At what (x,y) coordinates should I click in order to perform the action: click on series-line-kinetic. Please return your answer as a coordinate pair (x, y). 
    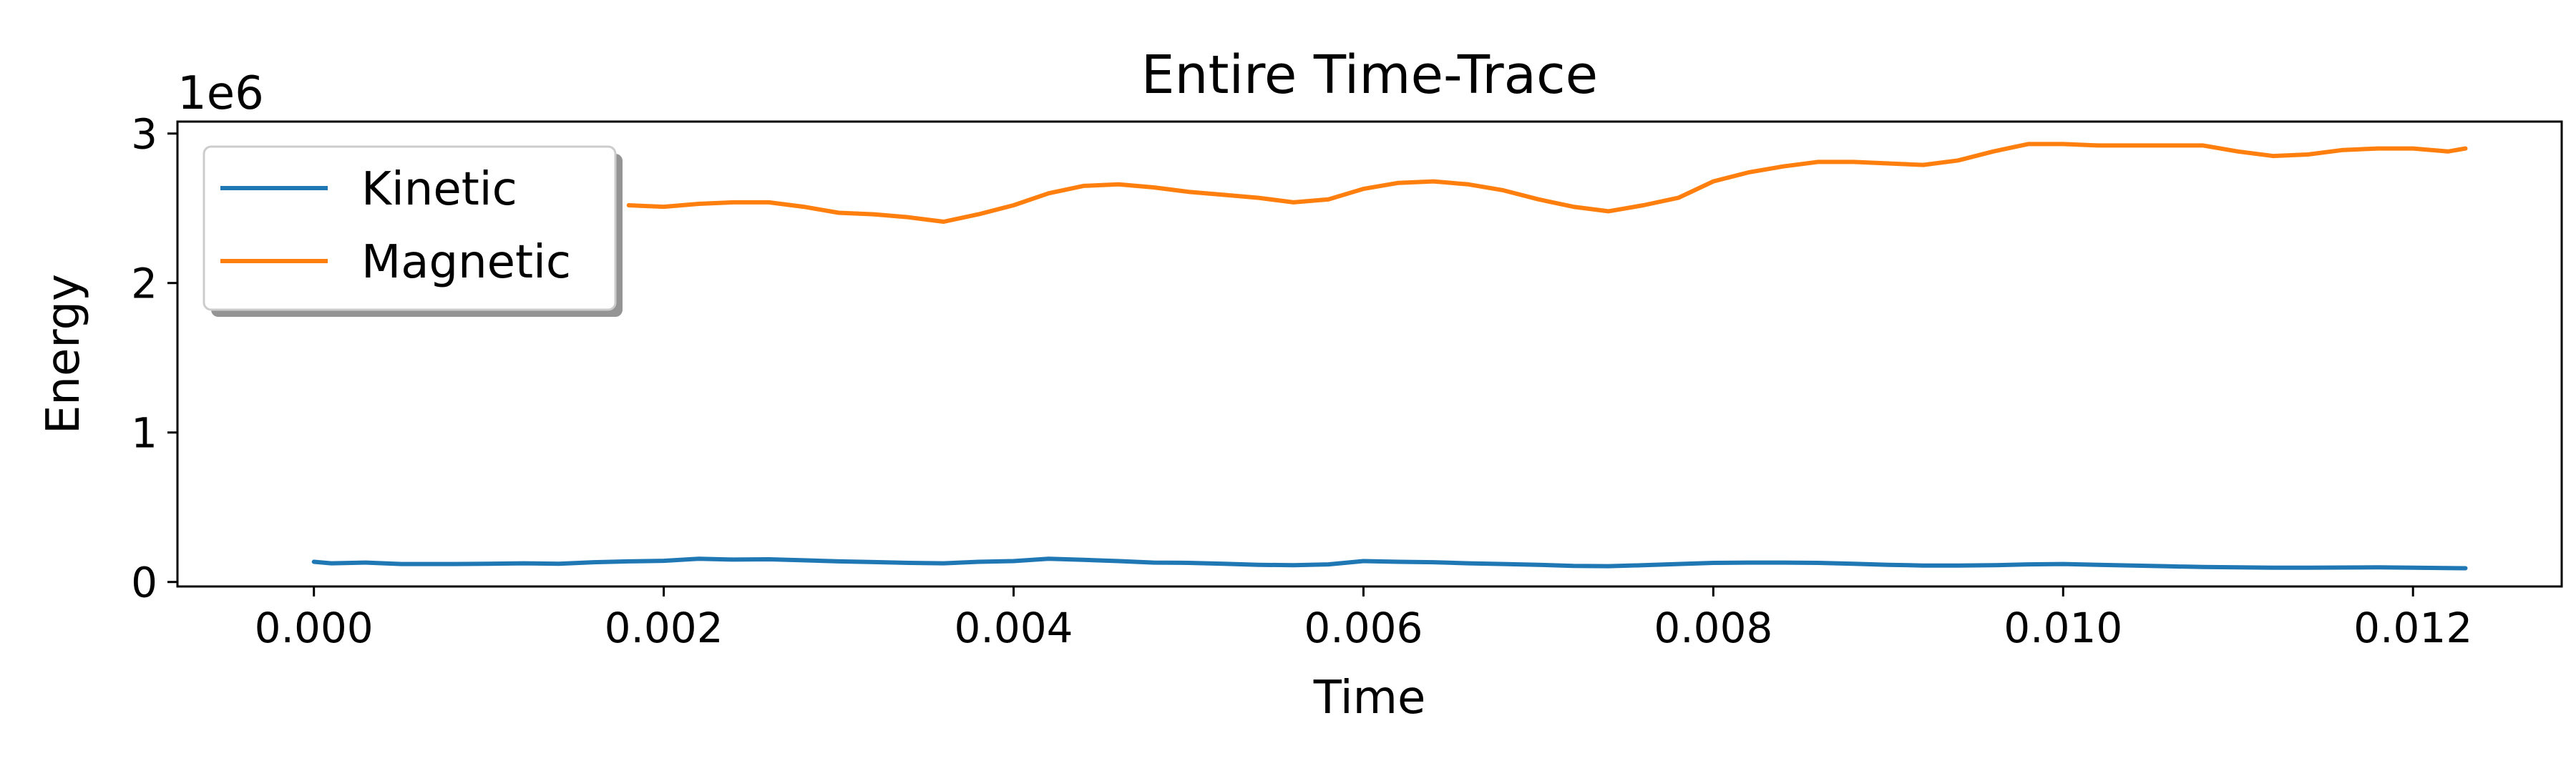
    Looking at the image, I should click on (1389, 563).